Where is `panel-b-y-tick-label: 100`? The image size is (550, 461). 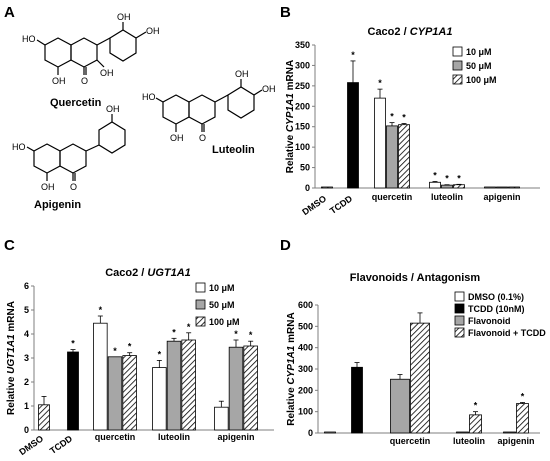 panel-b-y-tick-label: 100 is located at coordinates (302, 147).